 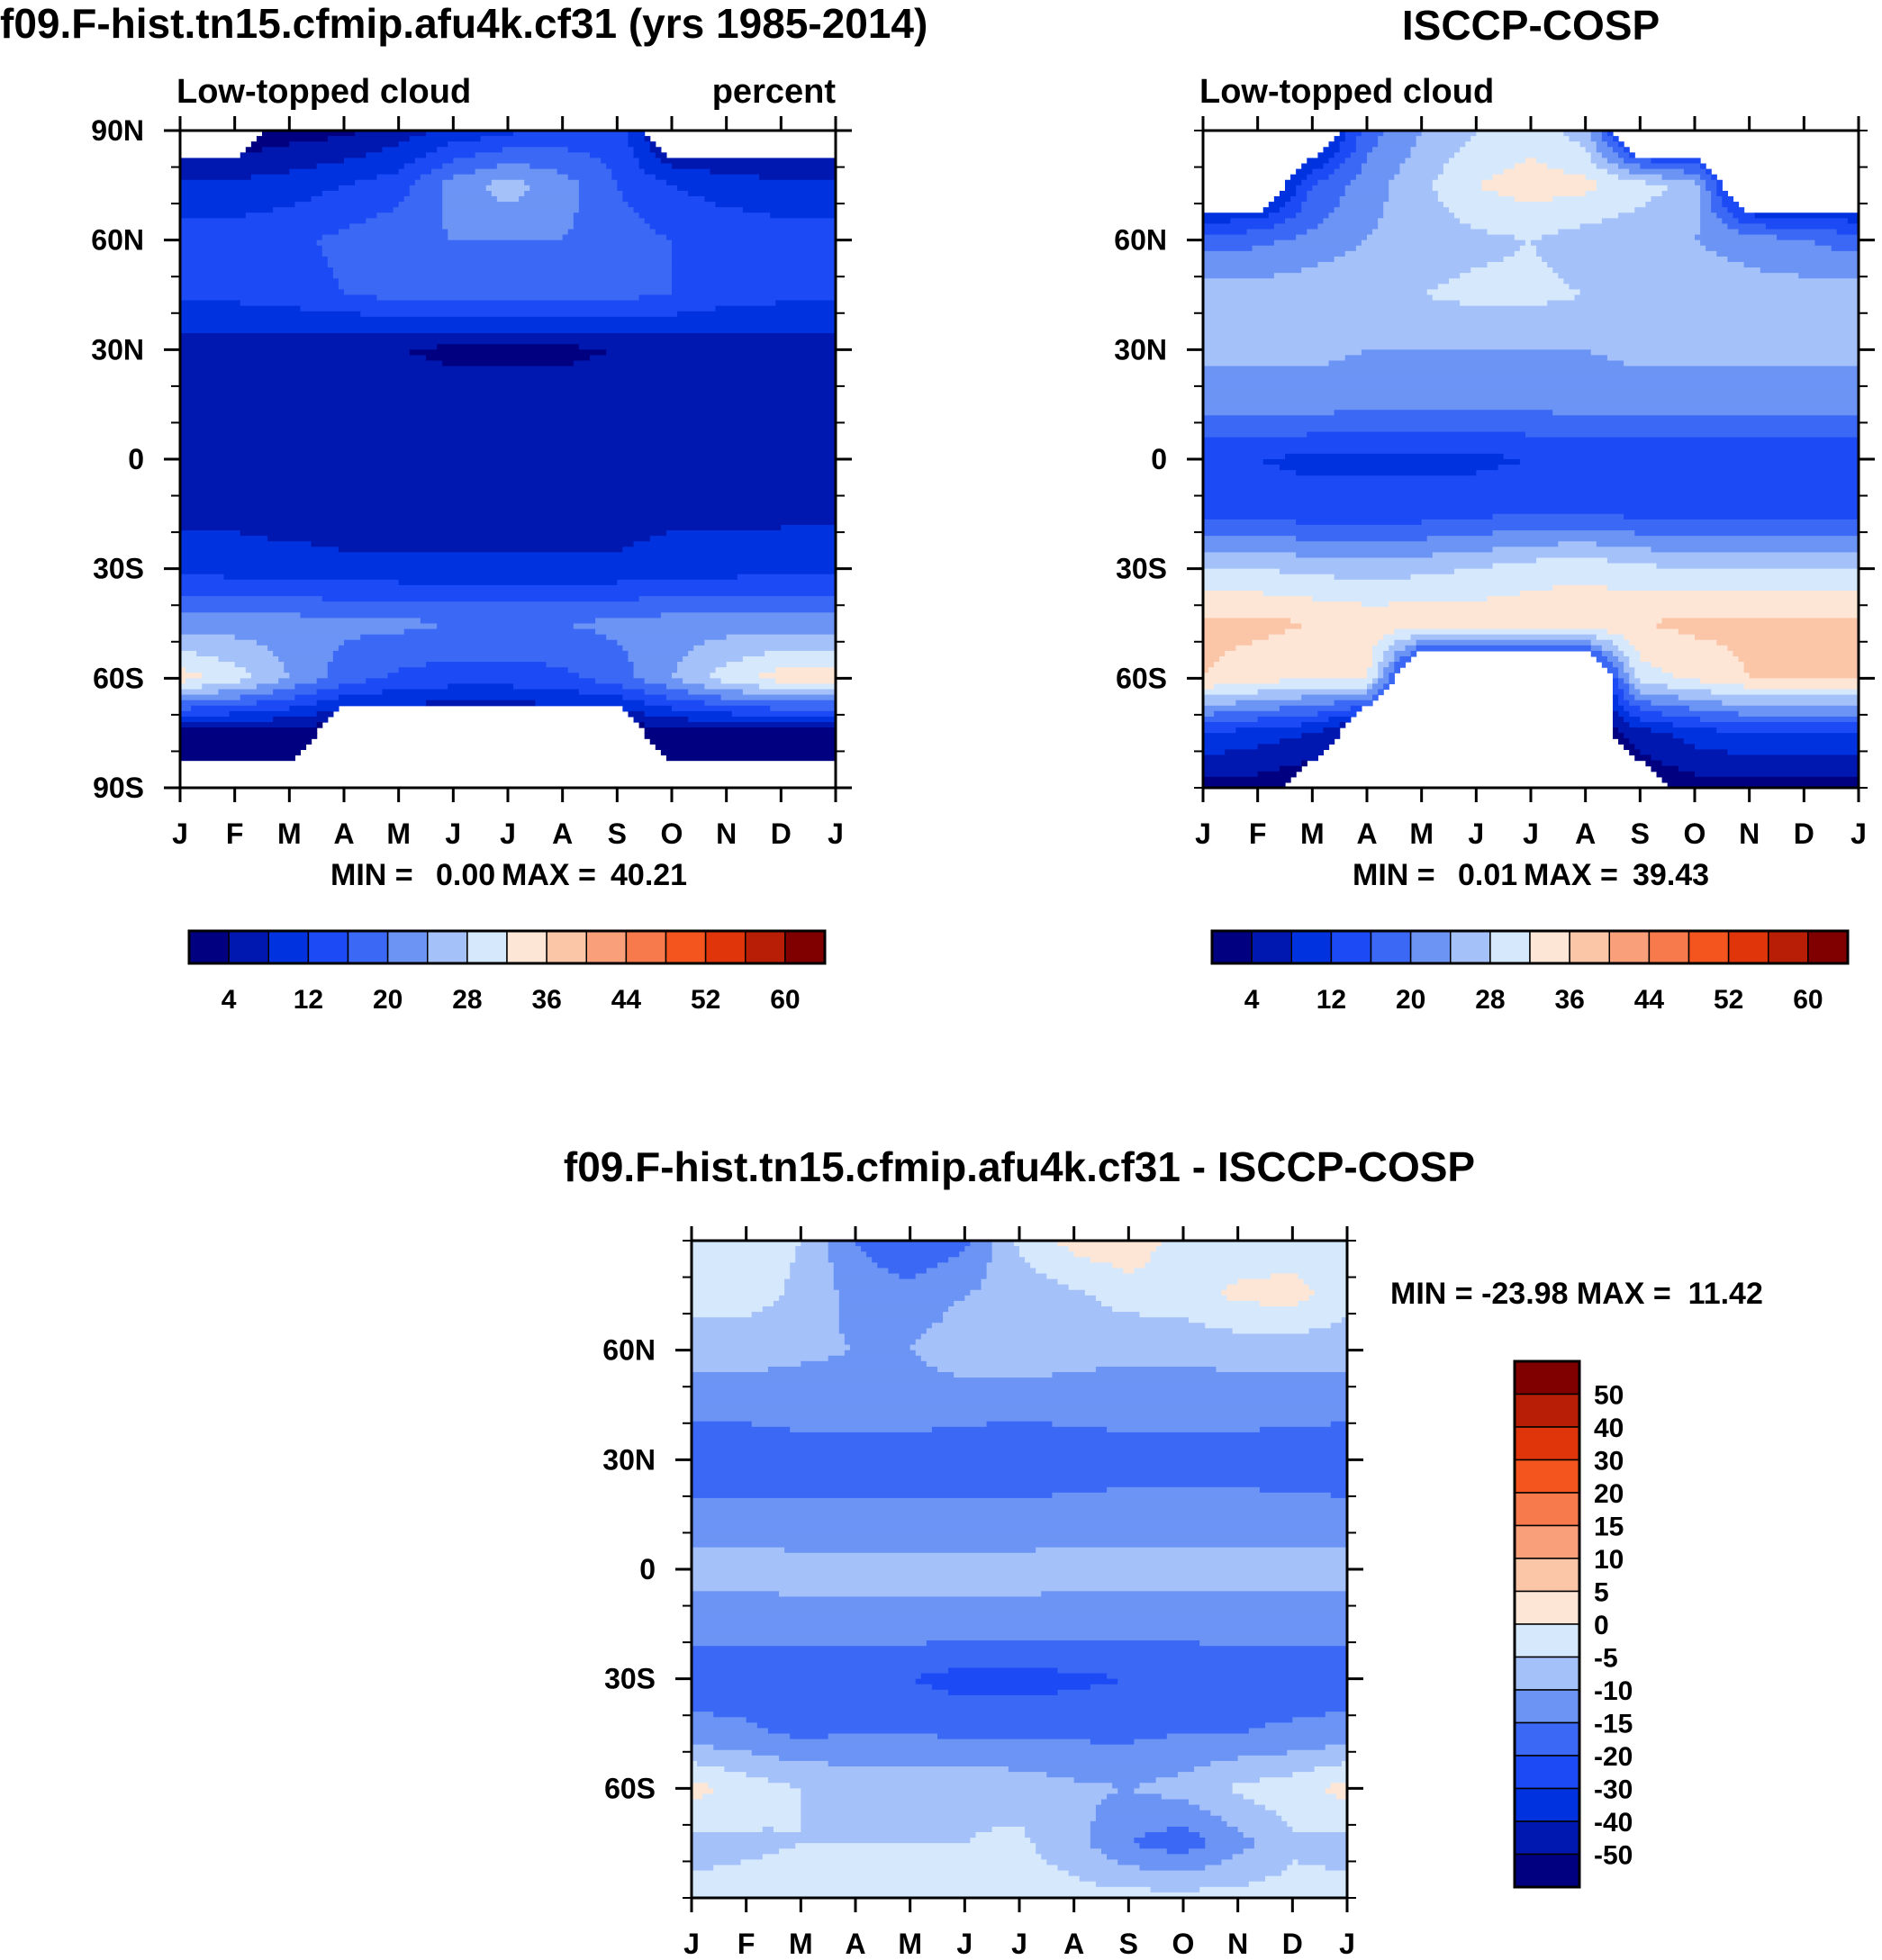 I want to click on colorbar-label: 20, so click(x=388, y=1000).